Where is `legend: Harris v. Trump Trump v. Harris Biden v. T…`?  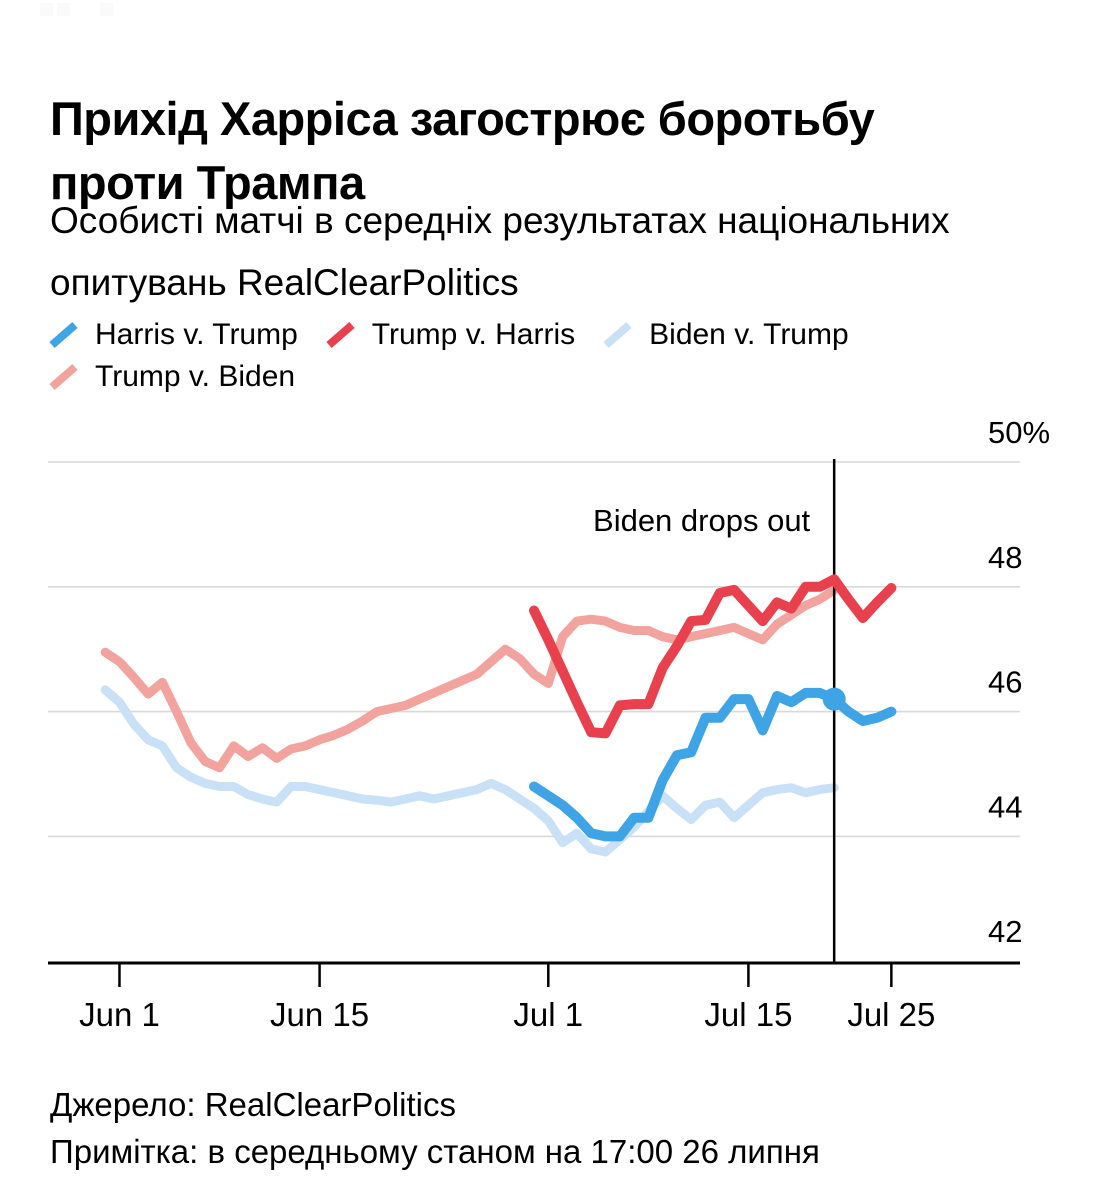
legend: Harris v. Trump Trump v. Harris Biden v. T… is located at coordinates (512, 356).